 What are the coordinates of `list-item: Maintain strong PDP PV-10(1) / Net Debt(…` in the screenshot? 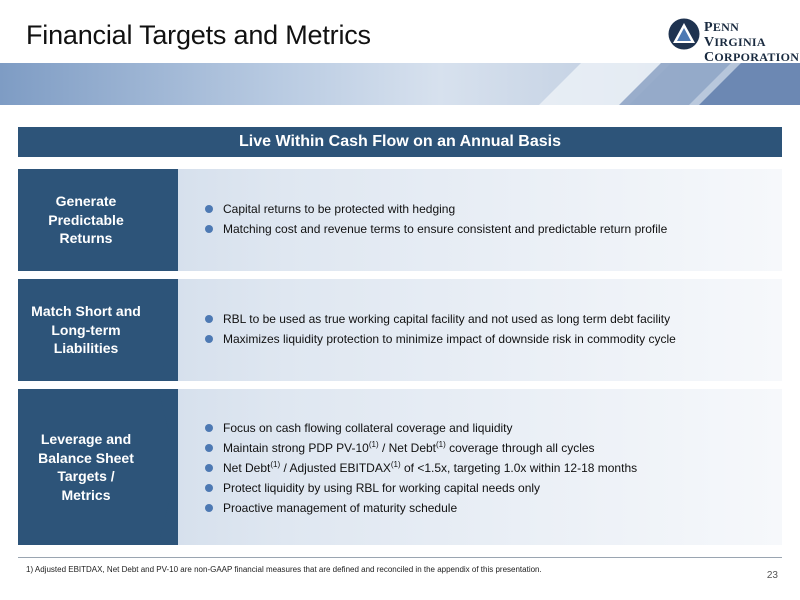 It's located at (421, 448).